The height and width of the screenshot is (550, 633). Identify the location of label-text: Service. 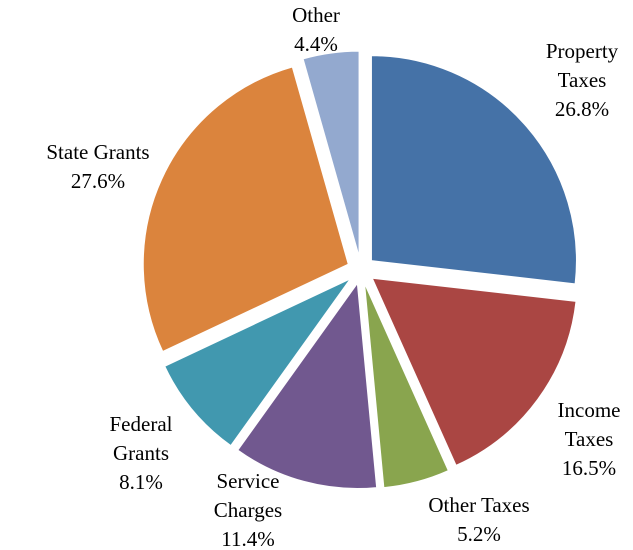
(248, 481).